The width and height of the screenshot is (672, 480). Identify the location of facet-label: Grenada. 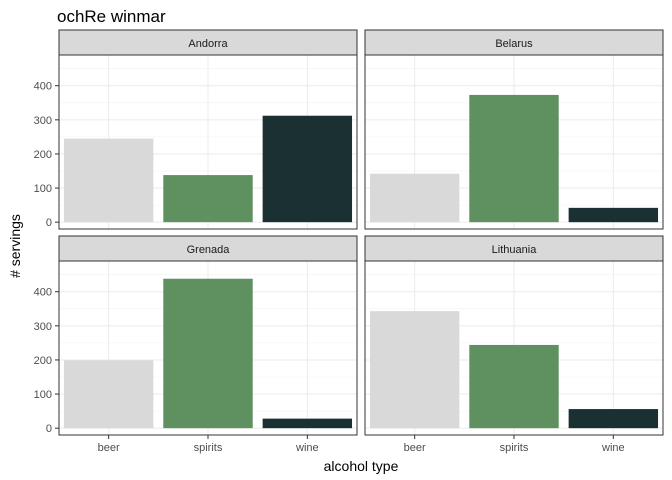
(209, 250).